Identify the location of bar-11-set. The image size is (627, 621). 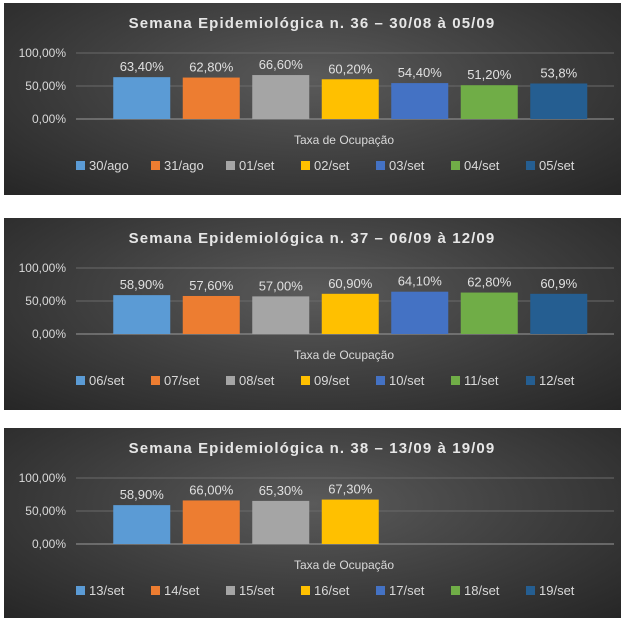
(489, 313).